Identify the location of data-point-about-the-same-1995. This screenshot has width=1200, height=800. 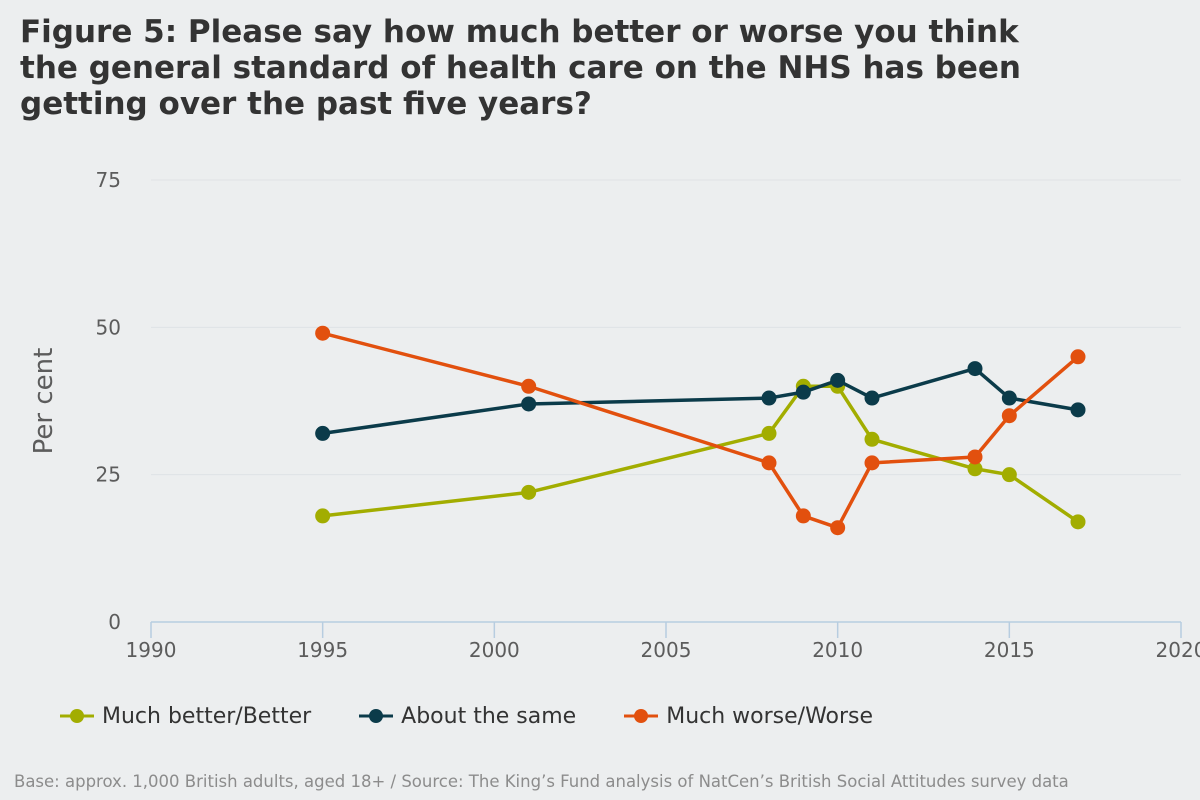
(323, 433).